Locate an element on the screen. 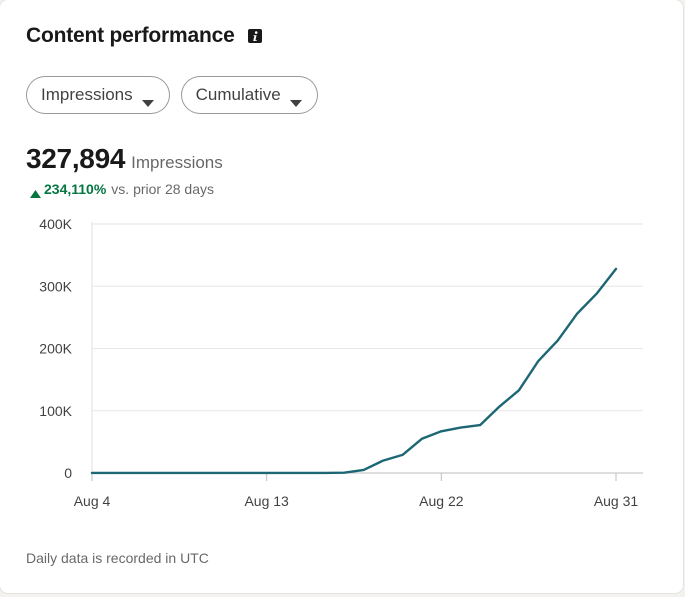 The width and height of the screenshot is (685, 597). impressions-label: Impressions is located at coordinates (177, 162).